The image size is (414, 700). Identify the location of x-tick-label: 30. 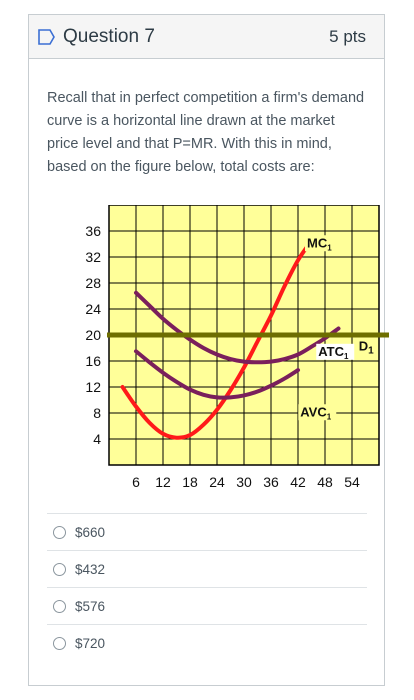
(244, 482).